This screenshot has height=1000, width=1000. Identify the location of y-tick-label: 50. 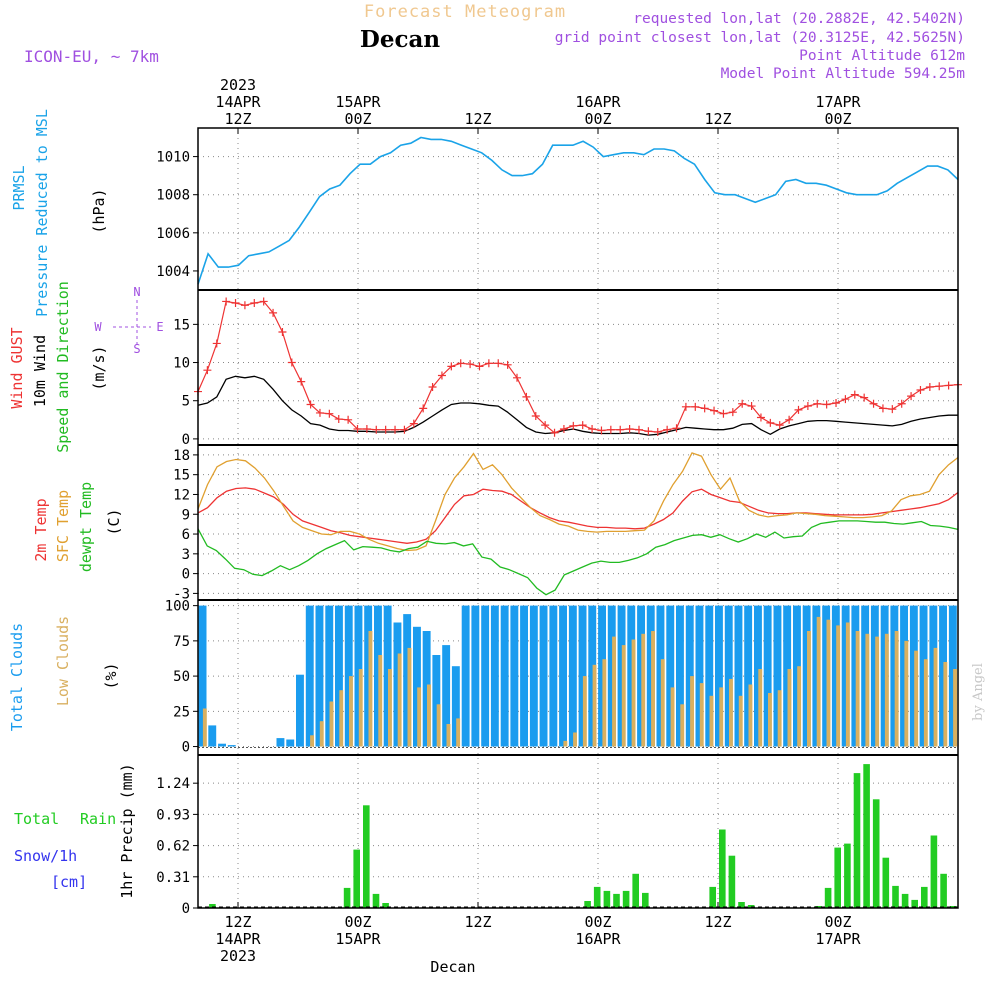
(181, 677).